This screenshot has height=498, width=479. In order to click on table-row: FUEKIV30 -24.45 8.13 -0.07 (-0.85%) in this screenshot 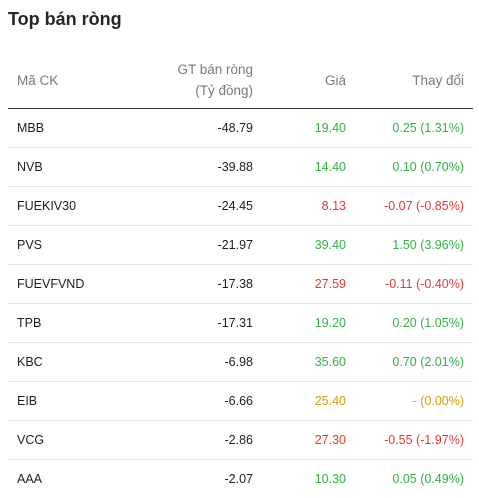, I will do `click(240, 206)`.